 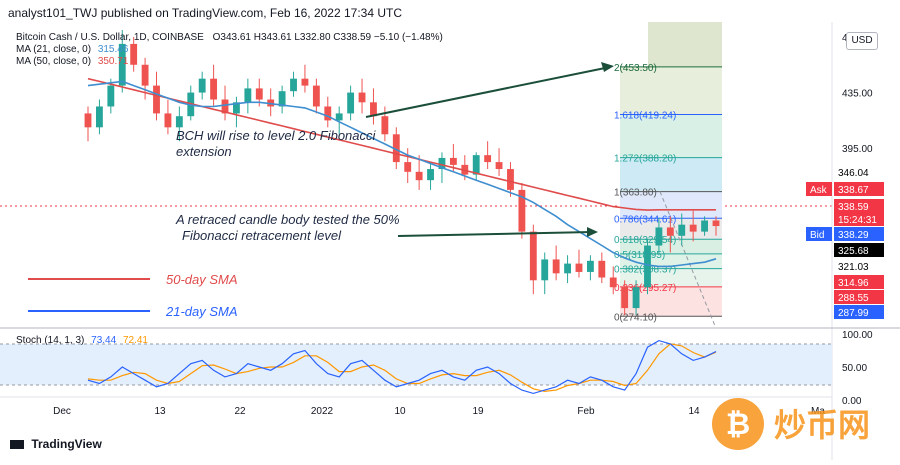 I want to click on price-tag-label: 325.68, so click(x=853, y=251).